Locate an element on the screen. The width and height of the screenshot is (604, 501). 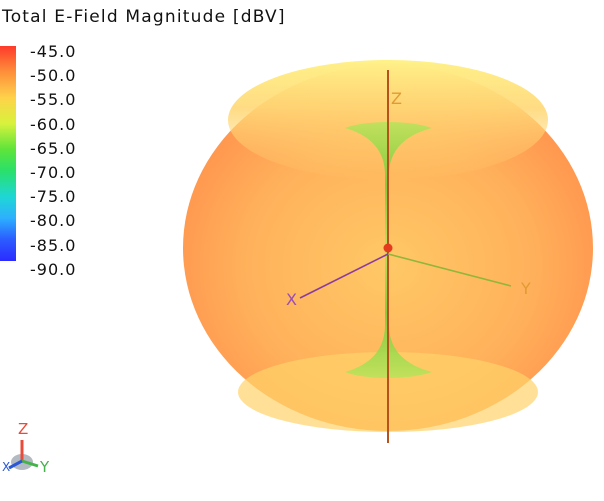
triad-x-label: X is located at coordinates (6, 467).